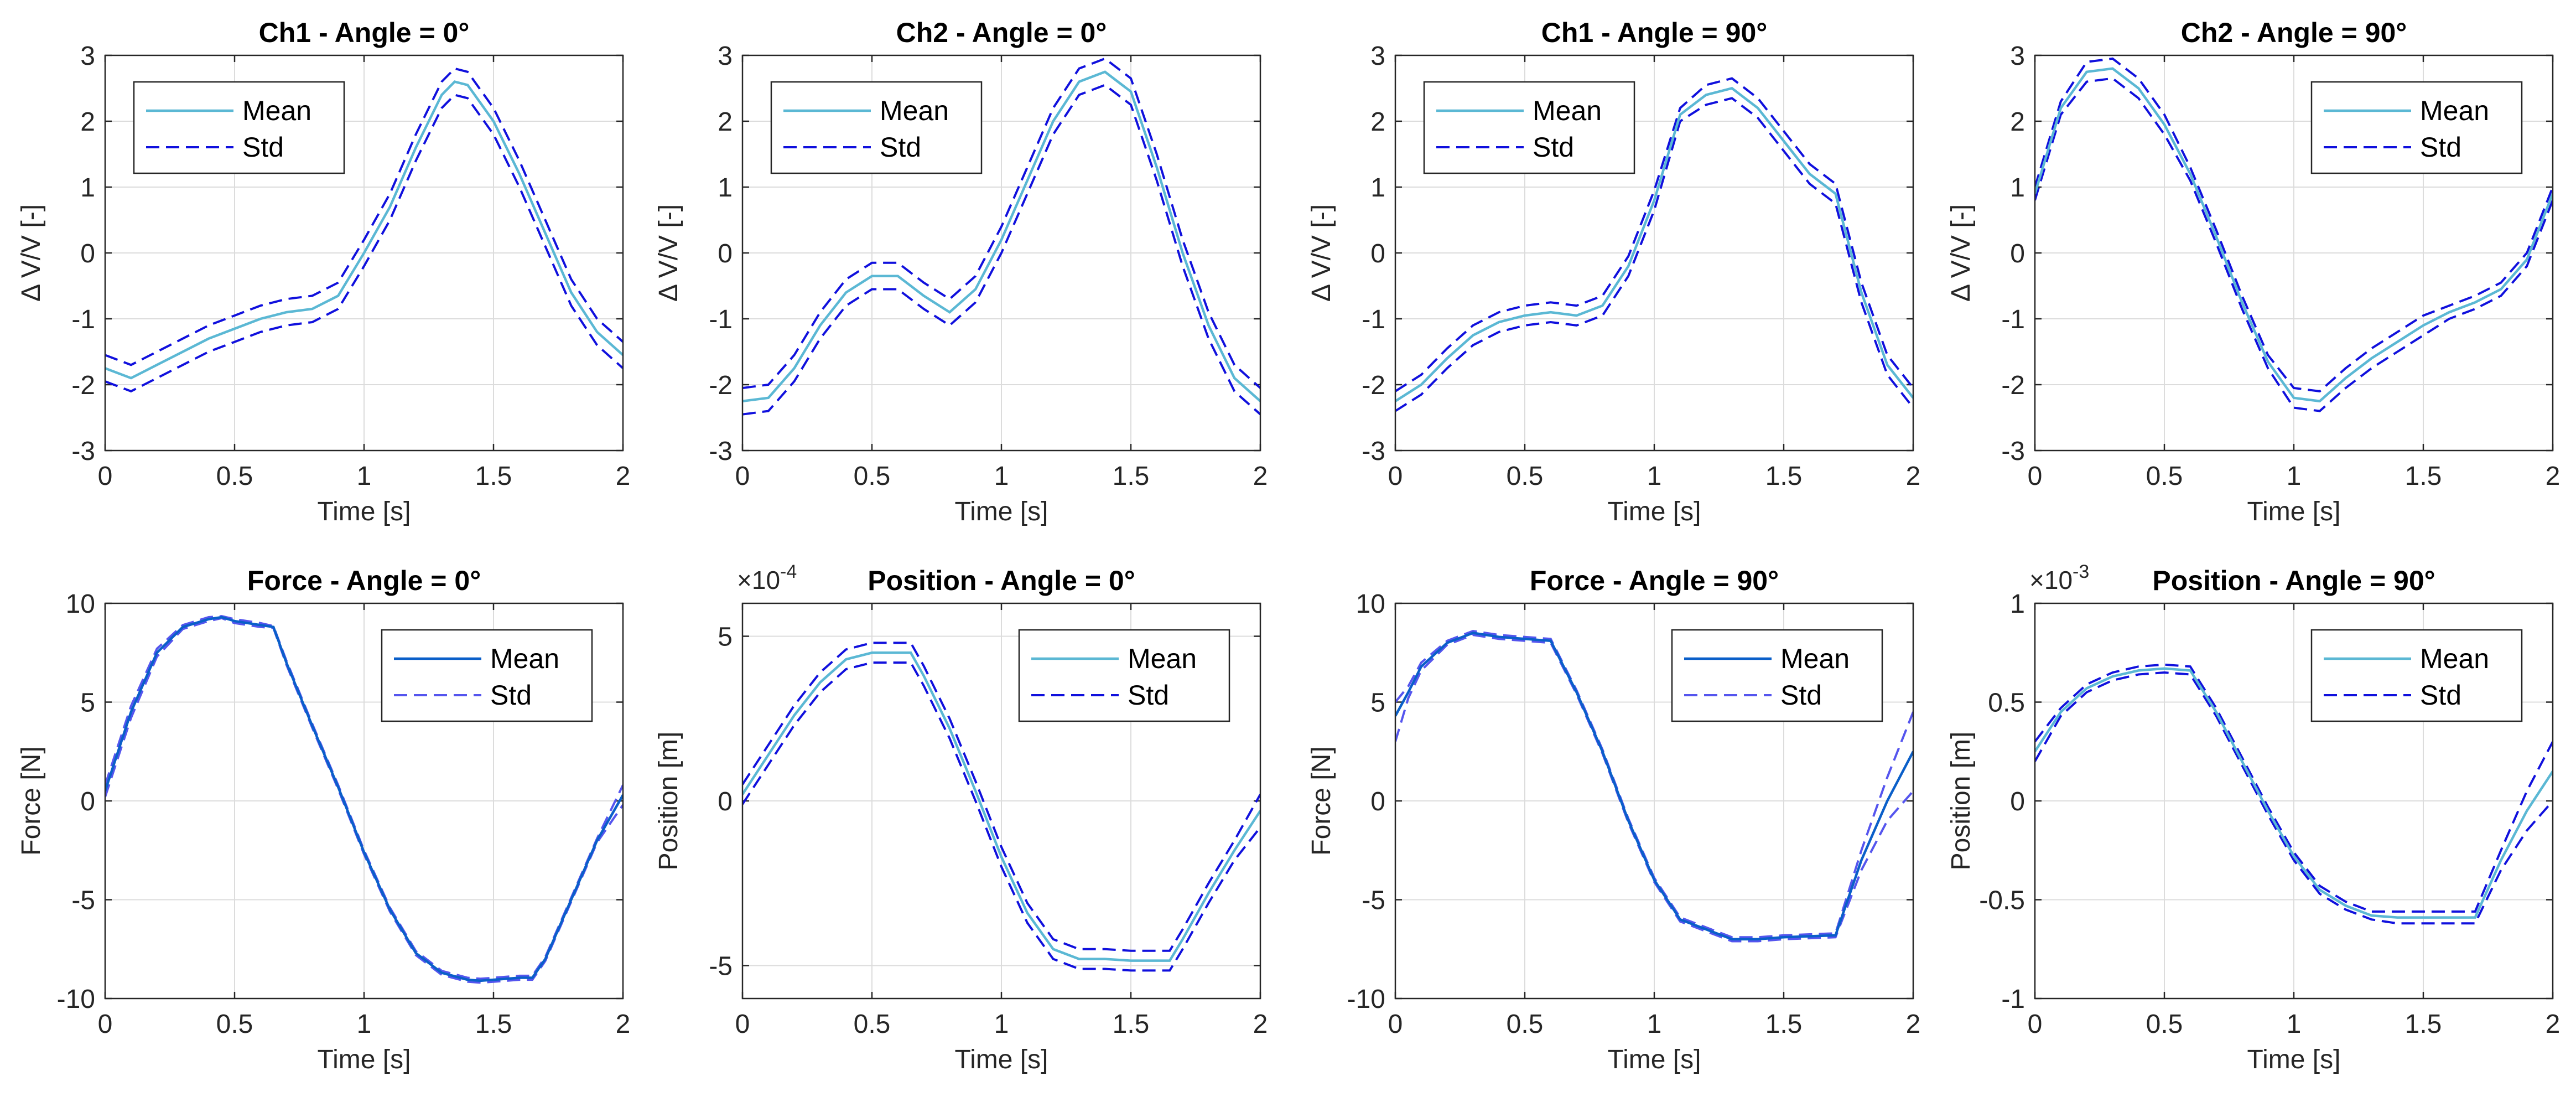 The height and width of the screenshot is (1107, 2576). I want to click on subplot-title: Position - Angle = 90°, so click(2293, 580).